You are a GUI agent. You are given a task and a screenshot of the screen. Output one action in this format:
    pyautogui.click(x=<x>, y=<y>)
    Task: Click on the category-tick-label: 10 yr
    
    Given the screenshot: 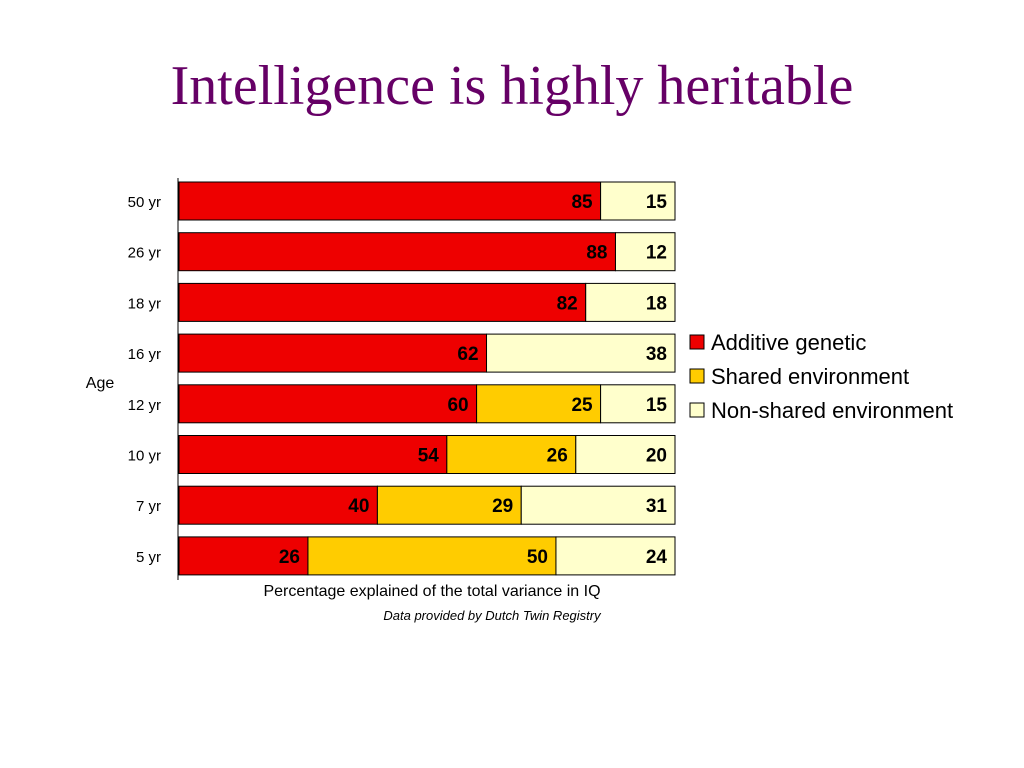 What is the action you would take?
    pyautogui.click(x=144, y=456)
    